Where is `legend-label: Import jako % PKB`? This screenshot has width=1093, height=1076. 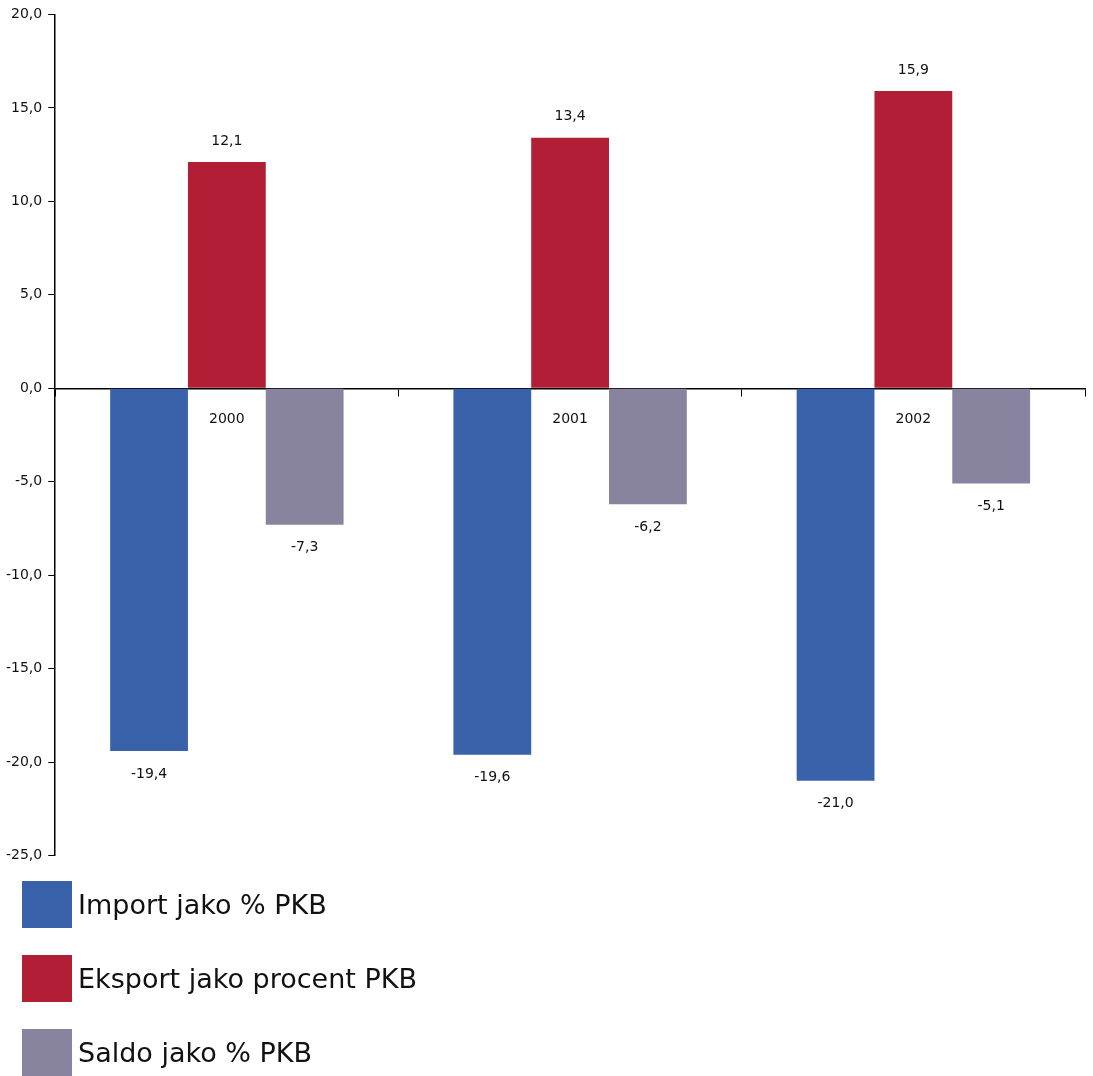
legend-label: Import jako % PKB is located at coordinates (202, 904).